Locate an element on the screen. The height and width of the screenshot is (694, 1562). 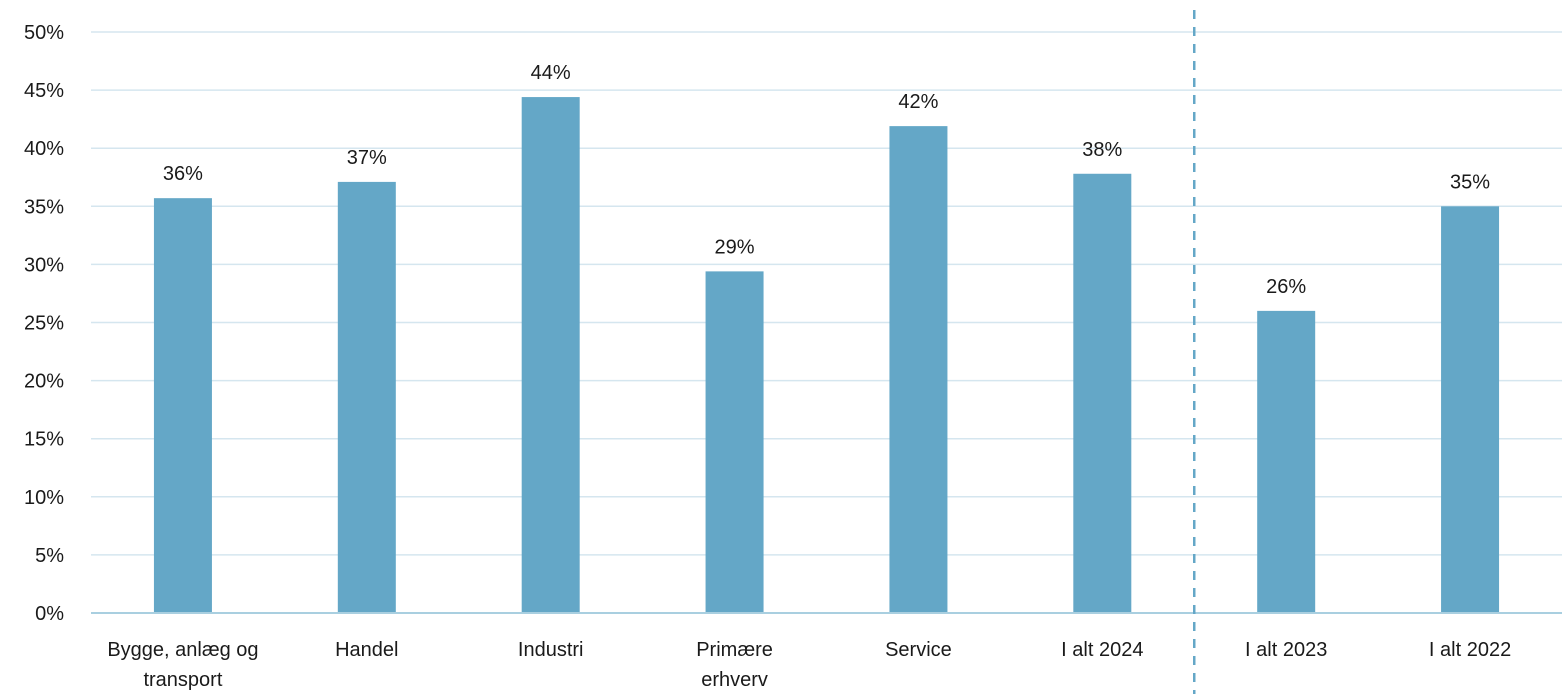
y-tick-label: 15% is located at coordinates (44, 440).